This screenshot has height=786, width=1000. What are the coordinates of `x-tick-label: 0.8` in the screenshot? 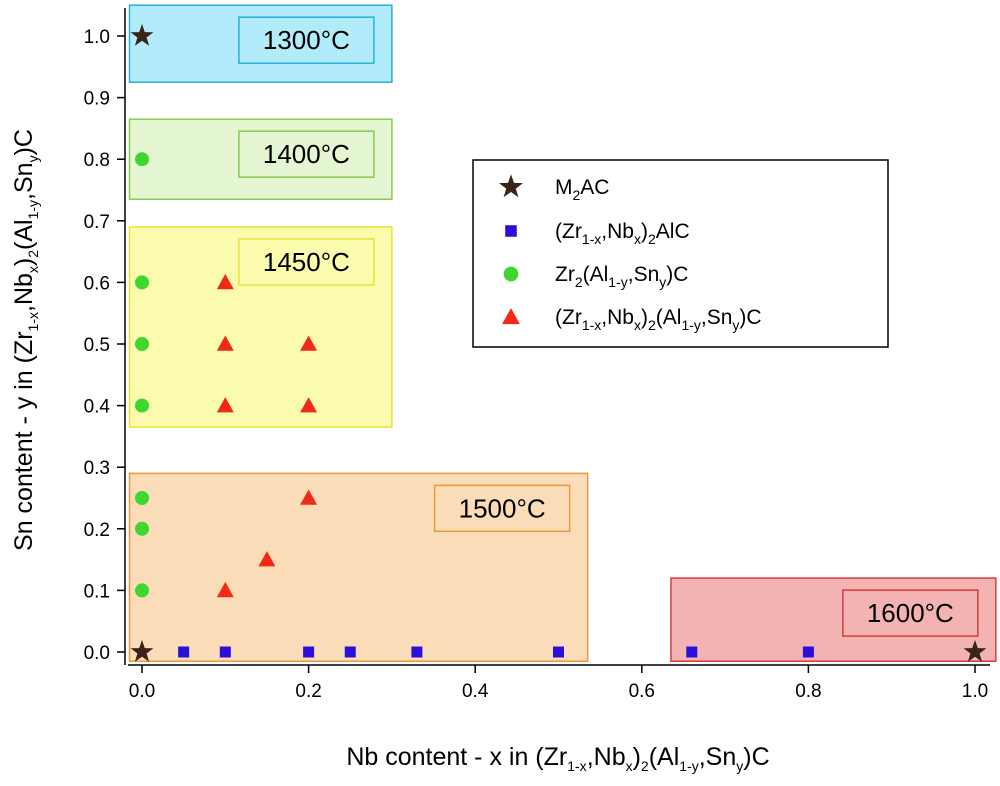 It's located at (808, 691).